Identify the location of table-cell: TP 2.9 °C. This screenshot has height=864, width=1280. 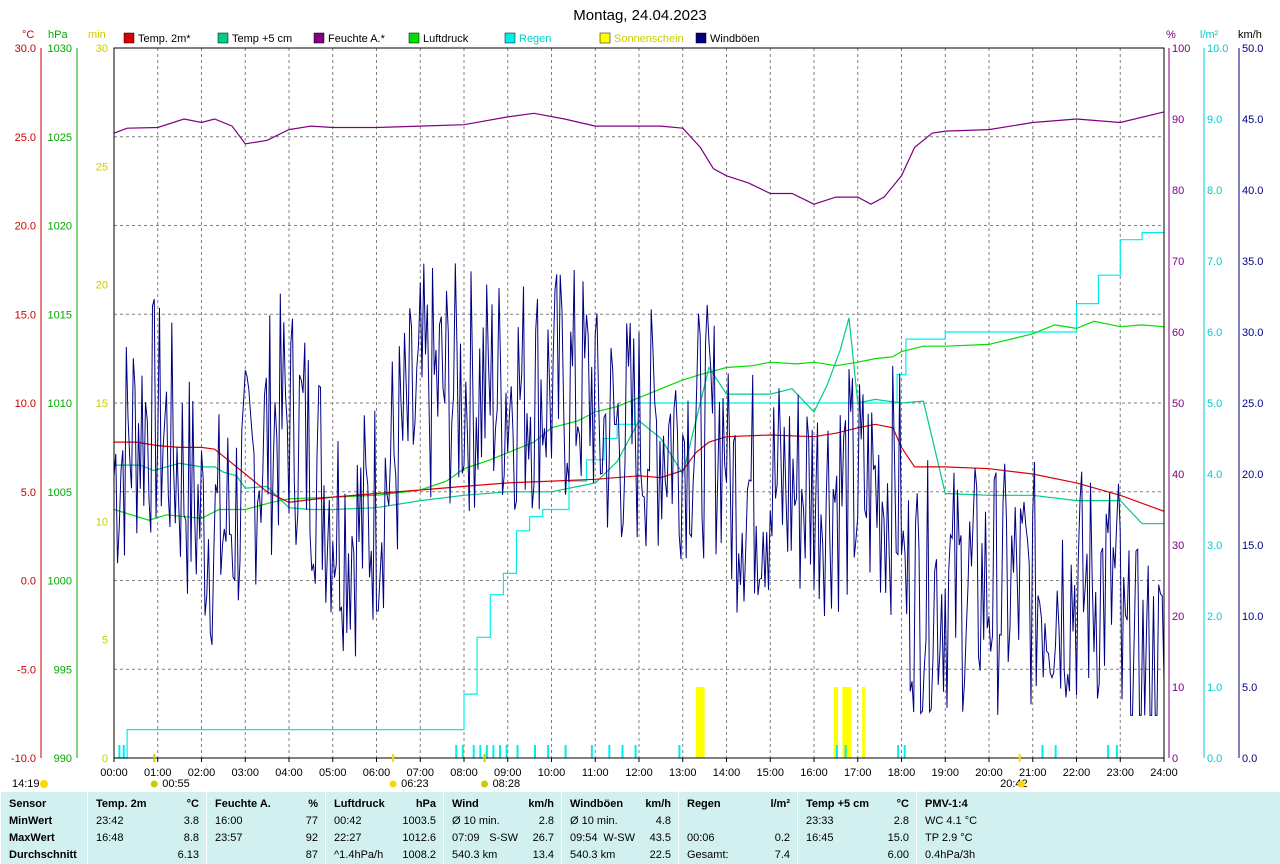
(949, 838).